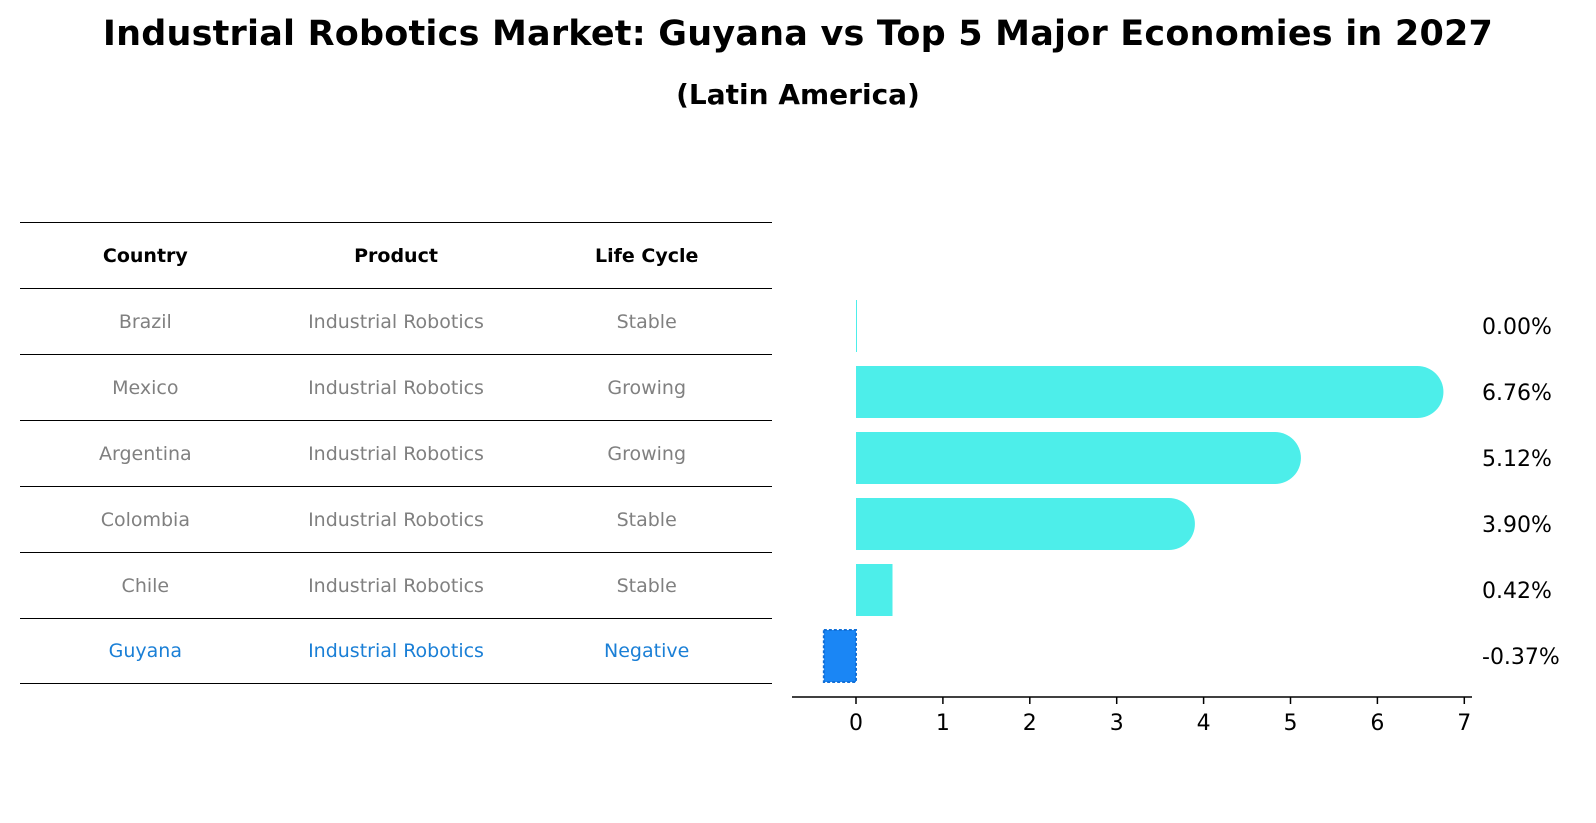  What do you see at coordinates (1204, 723) in the screenshot?
I see `x-tick-label: 4` at bounding box center [1204, 723].